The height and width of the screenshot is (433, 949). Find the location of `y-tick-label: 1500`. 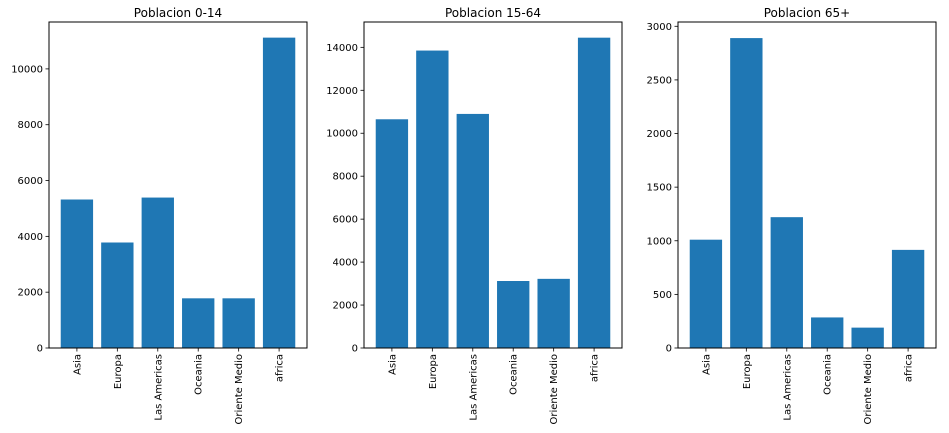

y-tick-label: 1500 is located at coordinates (659, 188).